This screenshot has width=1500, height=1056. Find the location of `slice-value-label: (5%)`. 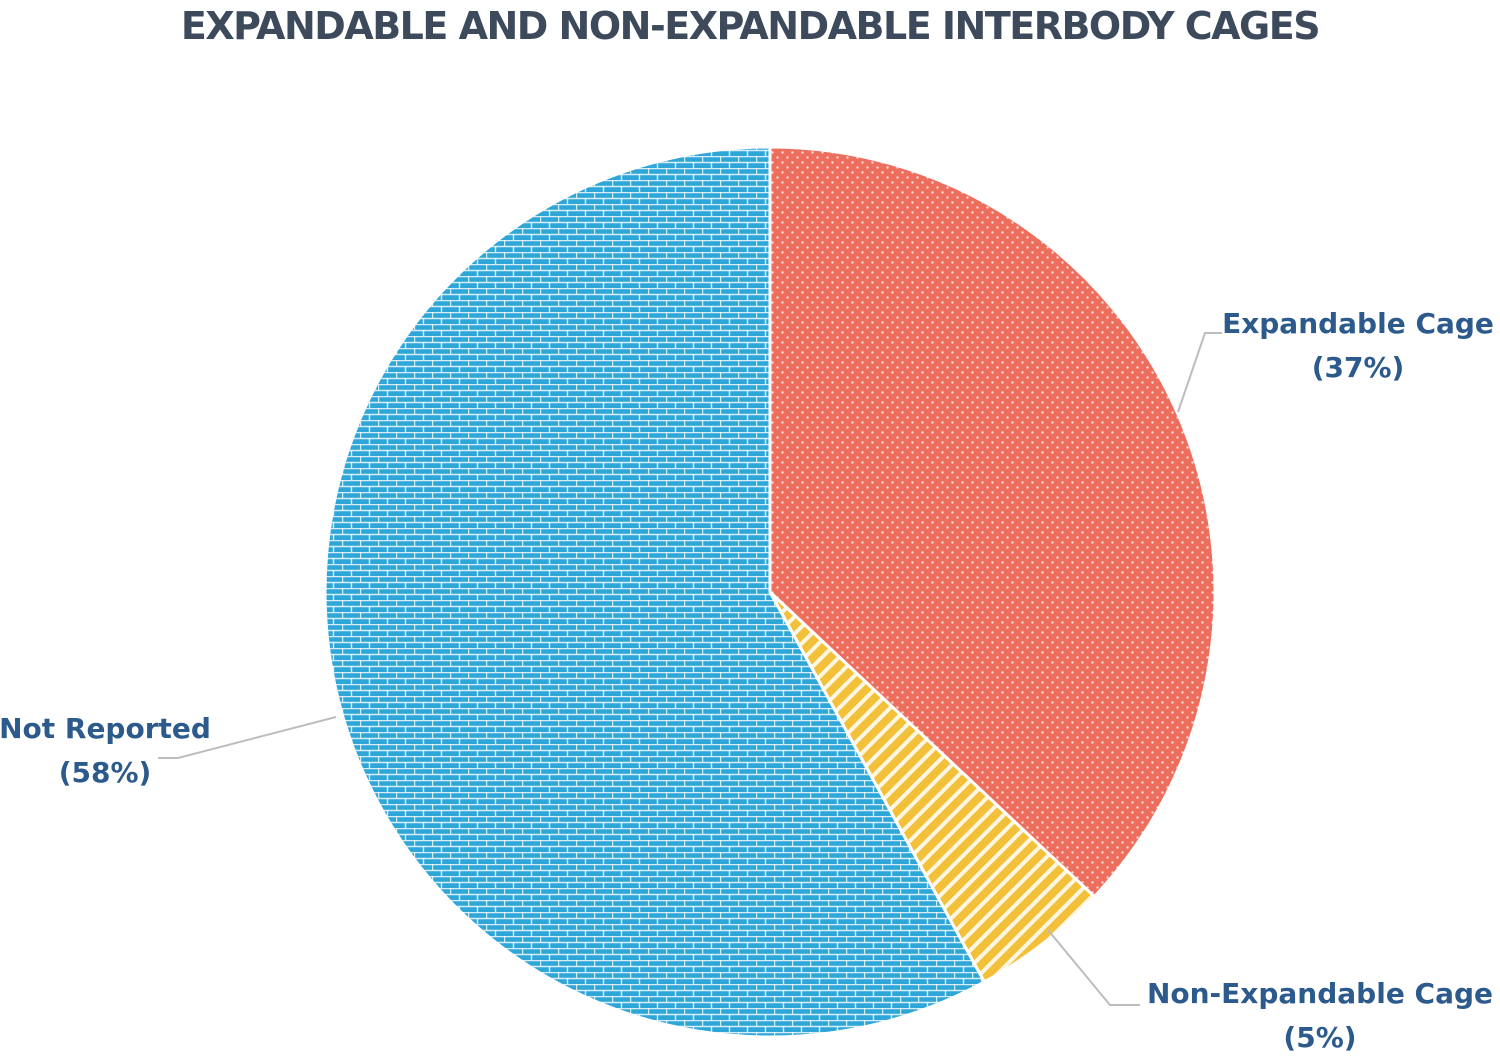

slice-value-label: (5%) is located at coordinates (1319, 1037).